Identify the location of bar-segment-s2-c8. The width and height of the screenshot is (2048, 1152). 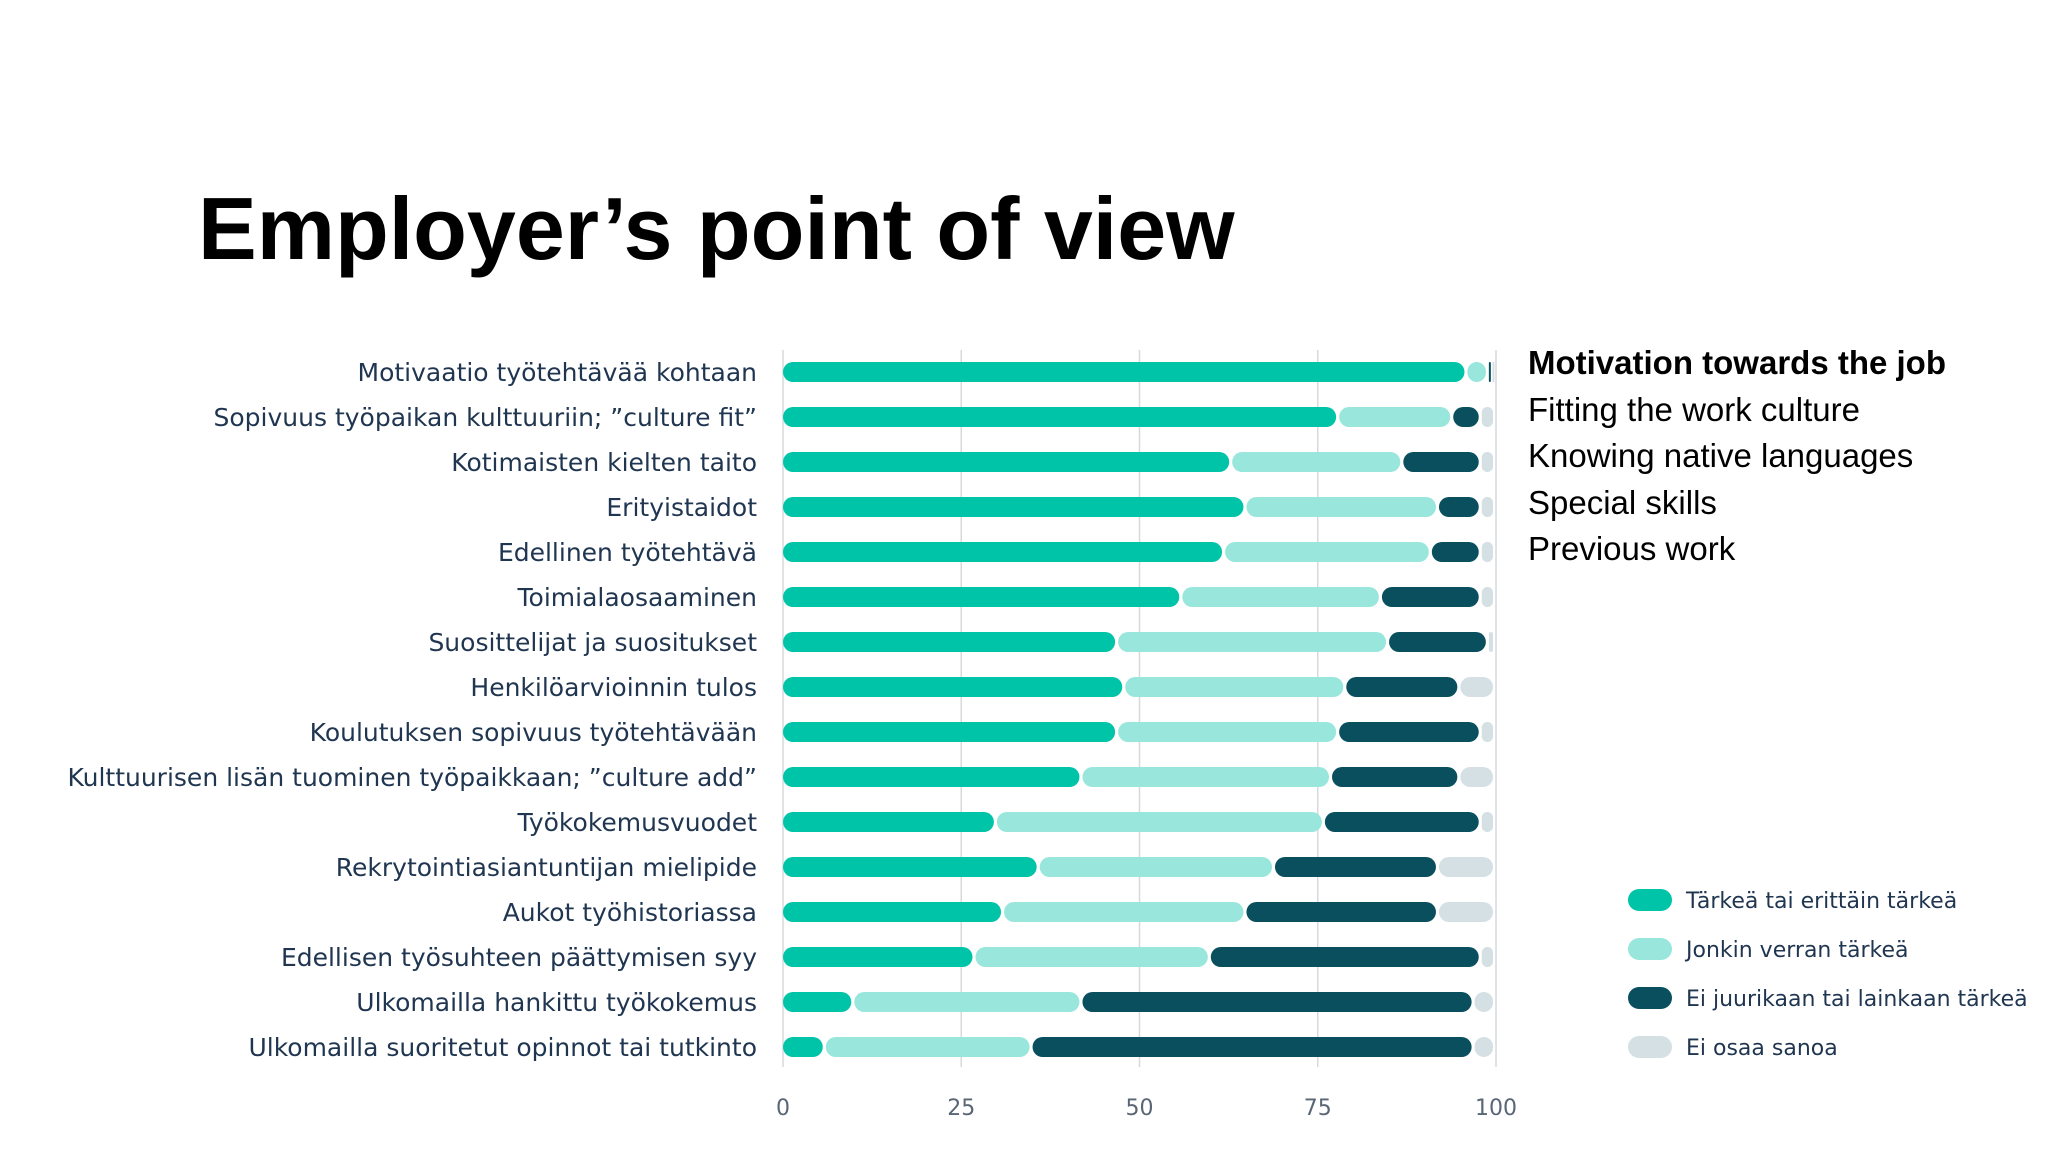
(1409, 732).